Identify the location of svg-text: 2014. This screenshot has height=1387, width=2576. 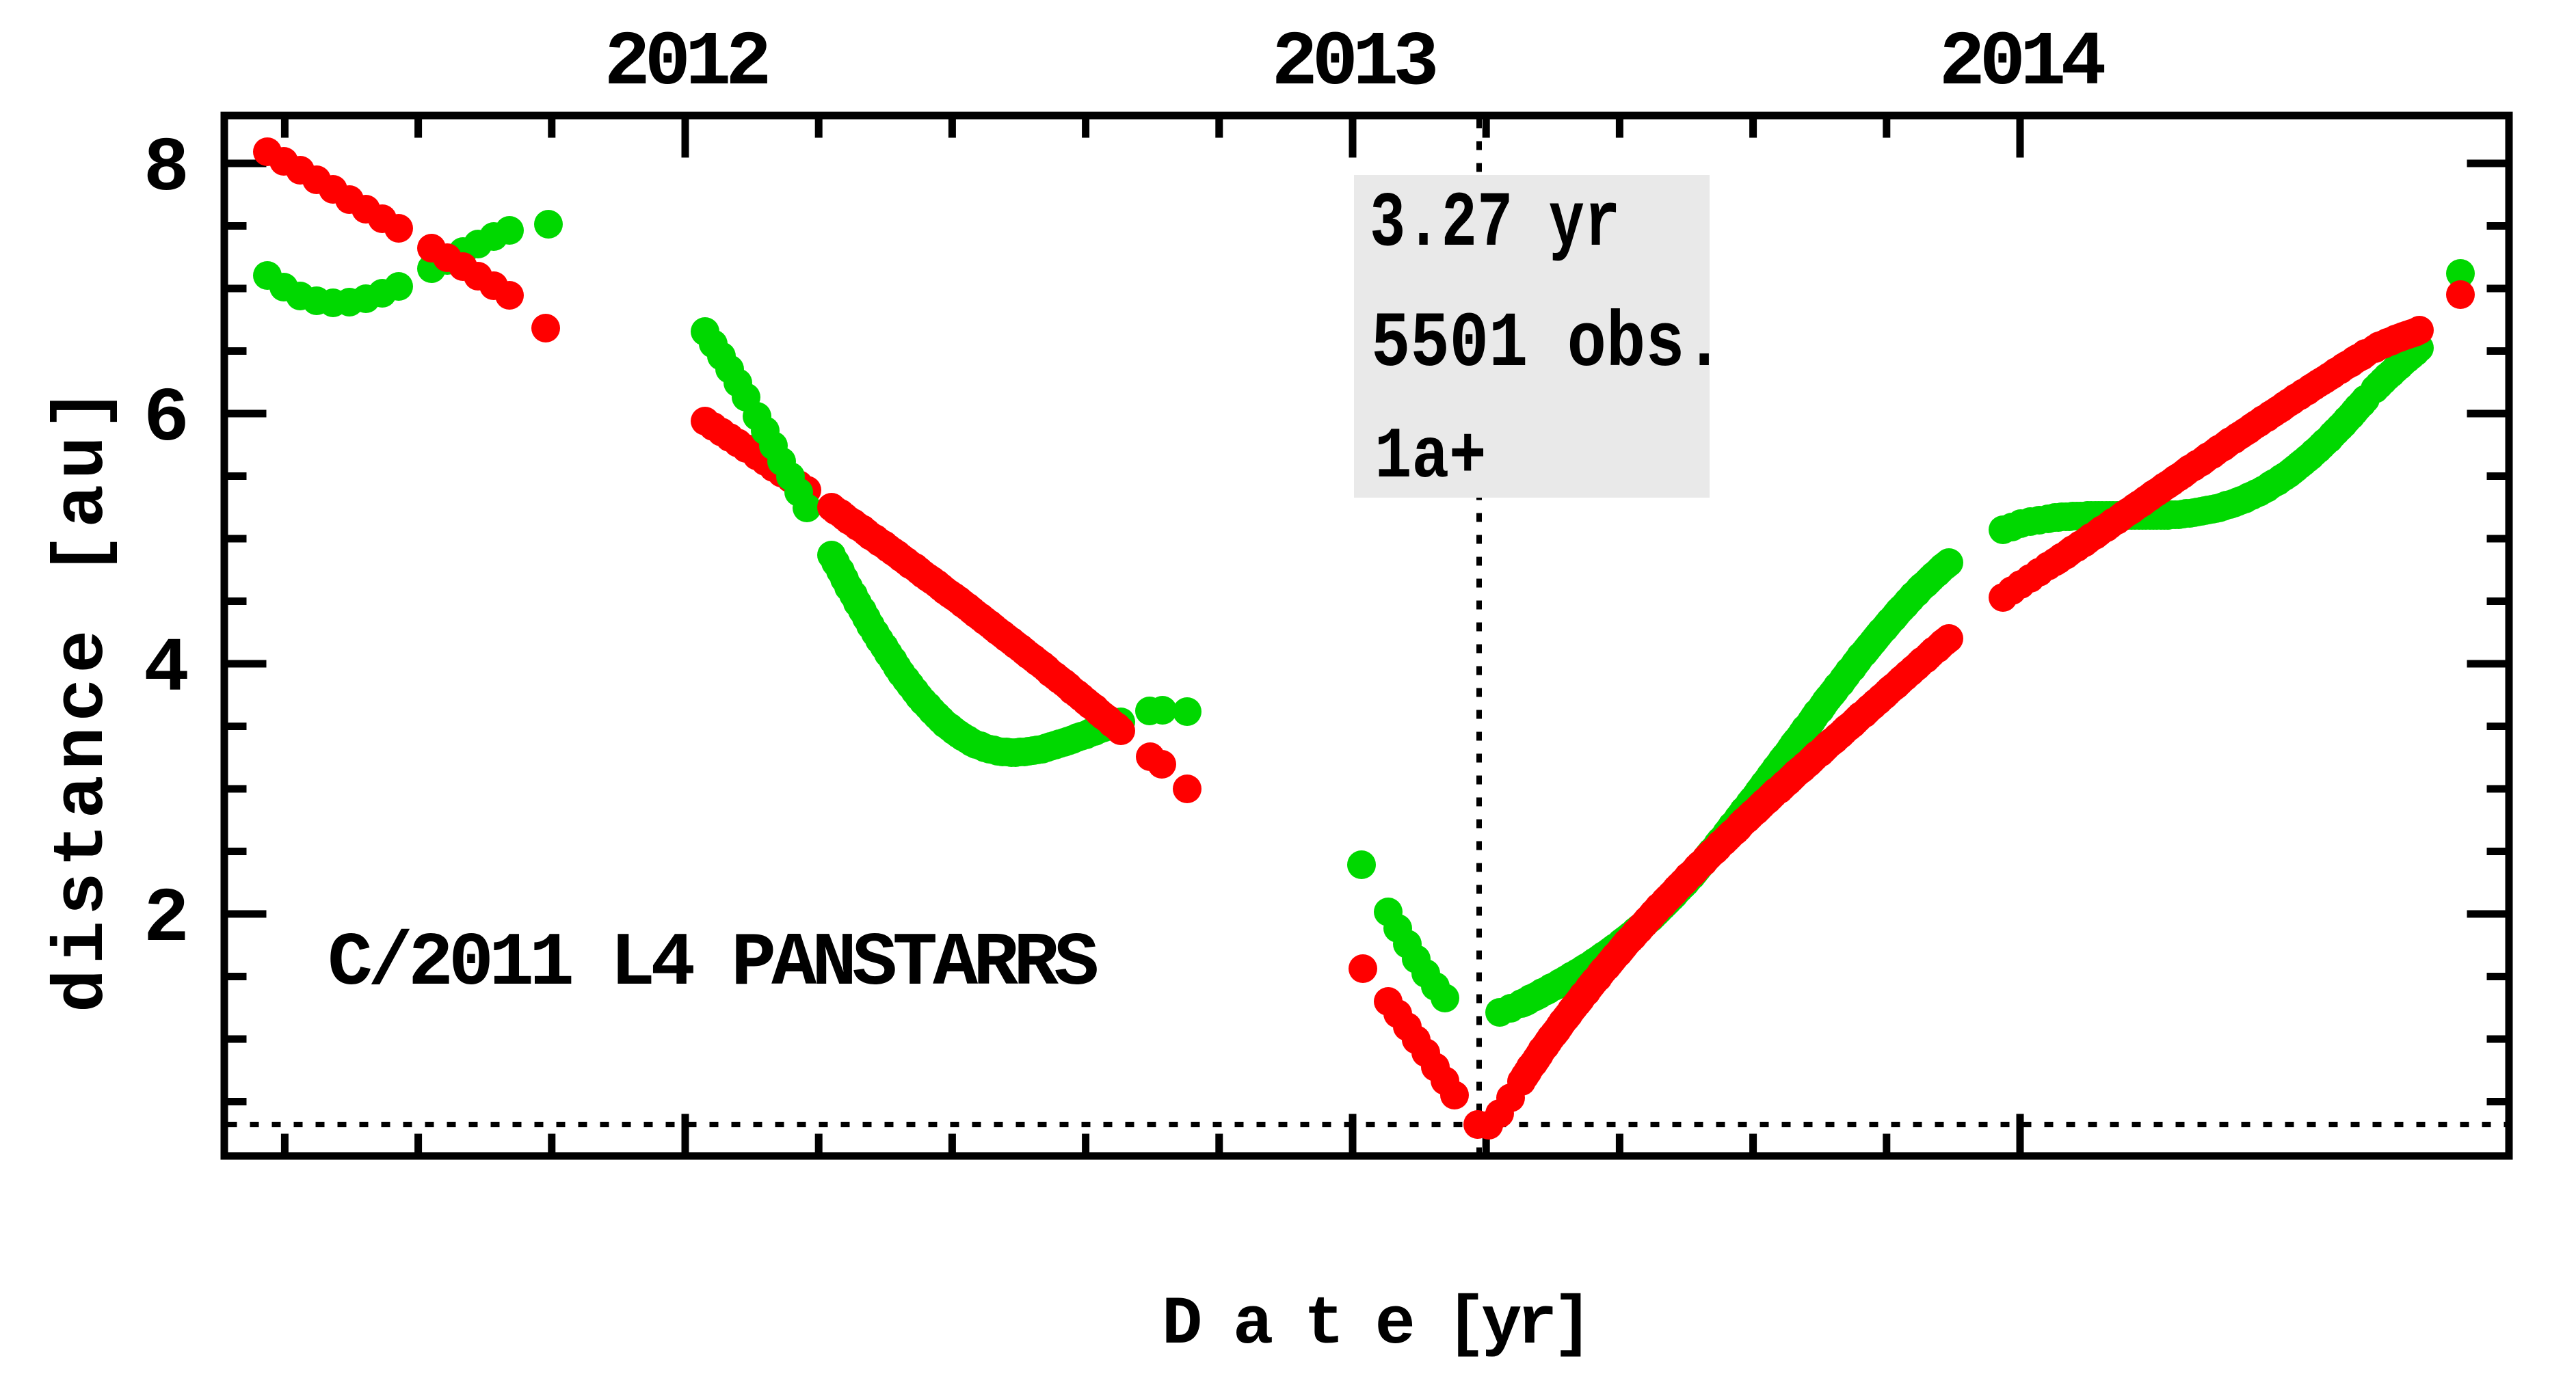
(2022, 64).